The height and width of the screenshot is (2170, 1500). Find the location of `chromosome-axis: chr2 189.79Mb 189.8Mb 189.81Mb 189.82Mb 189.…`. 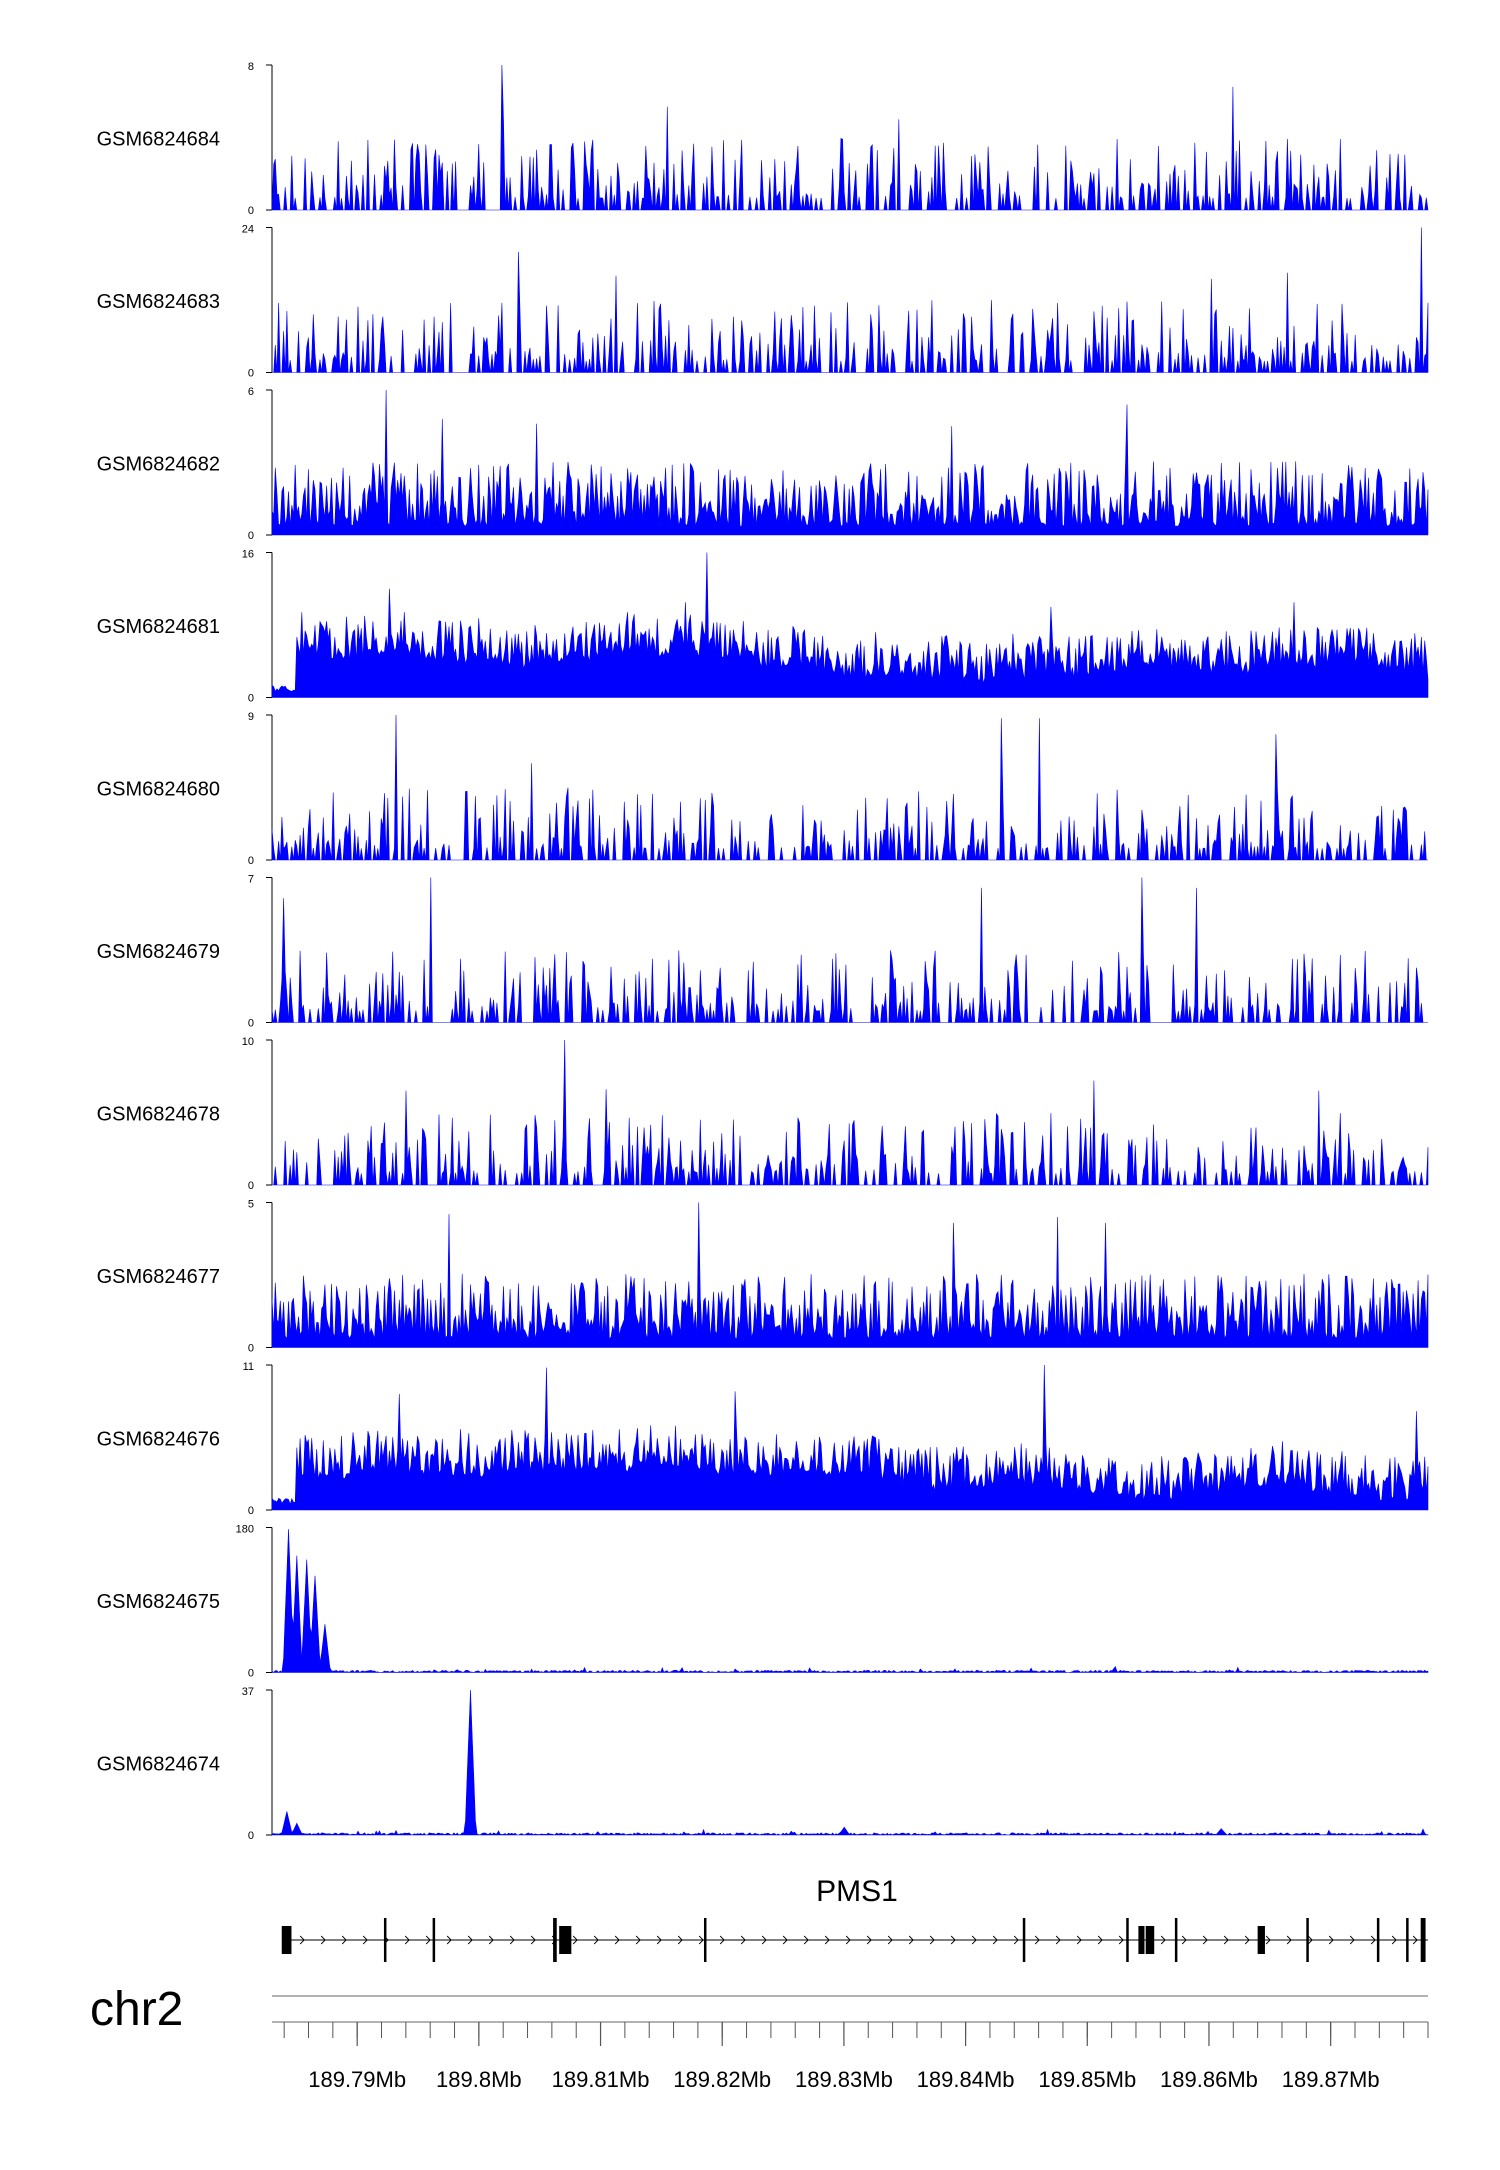

chromosome-axis: chr2 189.79Mb 189.8Mb 189.81Mb 189.82Mb 189.… is located at coordinates (759, 2037).